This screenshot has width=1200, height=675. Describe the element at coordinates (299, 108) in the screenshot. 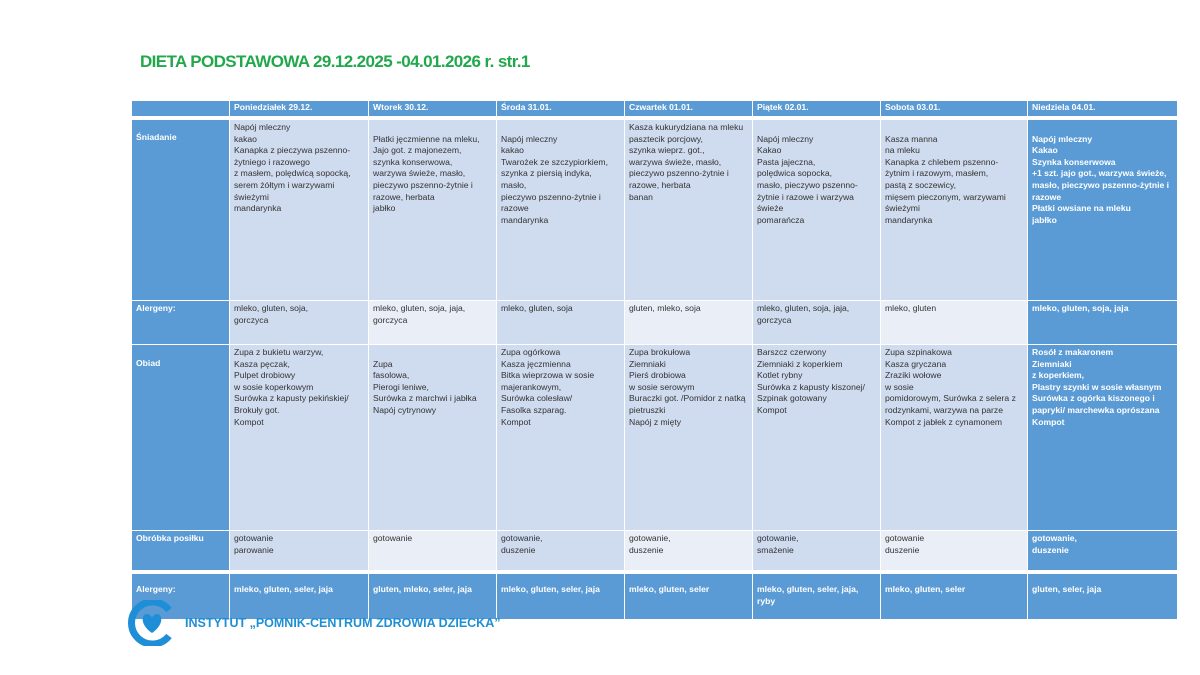

I see `day-header: Poniedziałek 29.12.` at that location.